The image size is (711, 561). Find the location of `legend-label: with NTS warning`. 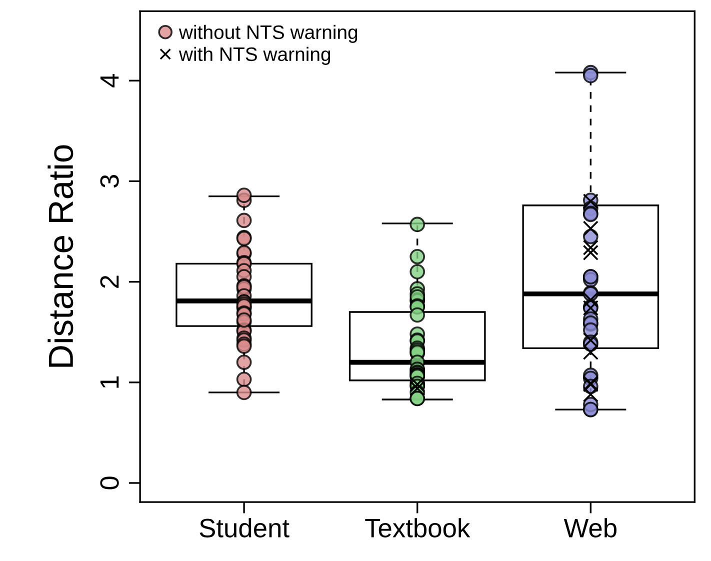

legend-label: with NTS warning is located at coordinates (254, 55).